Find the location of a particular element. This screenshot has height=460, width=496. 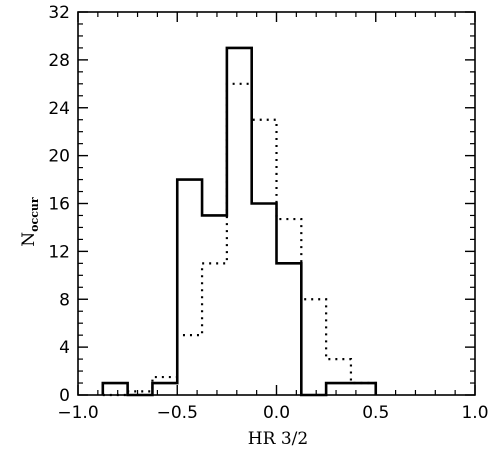

y-tick-label: 8 is located at coordinates (64, 300).